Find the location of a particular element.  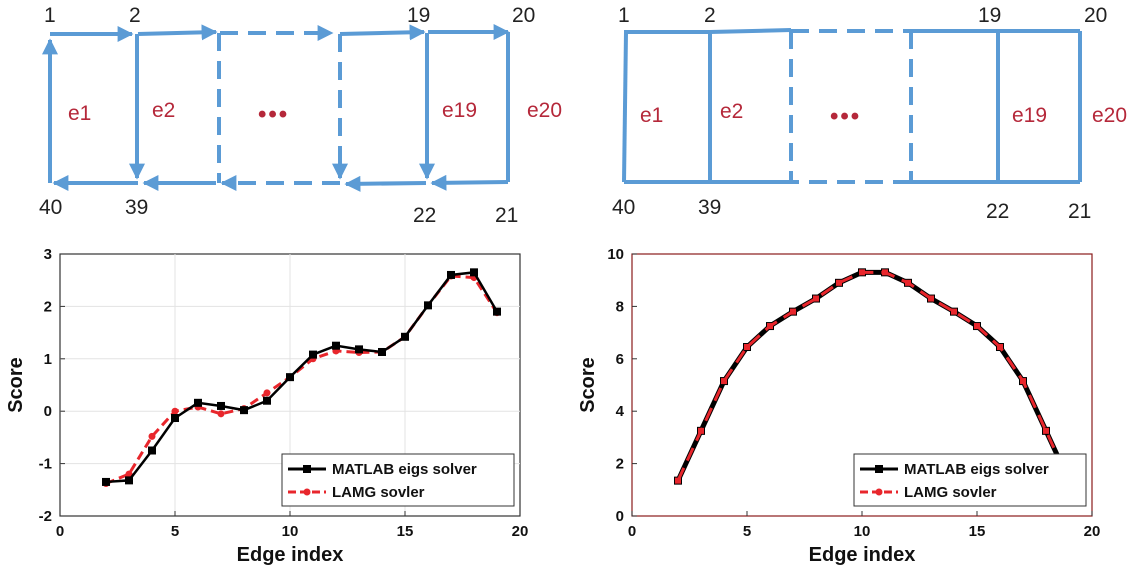

series-line-matlab is located at coordinates (302, 377).